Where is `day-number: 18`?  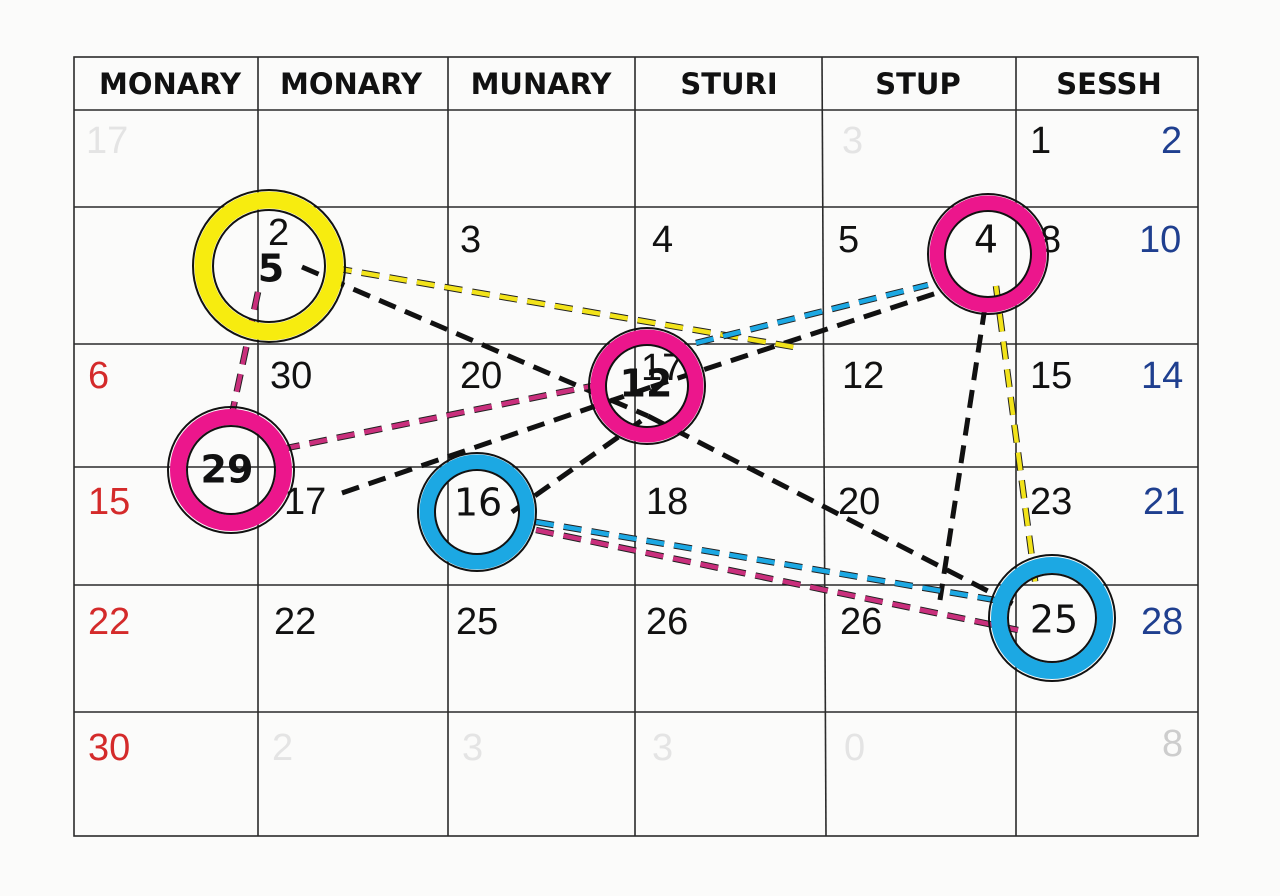 day-number: 18 is located at coordinates (667, 502).